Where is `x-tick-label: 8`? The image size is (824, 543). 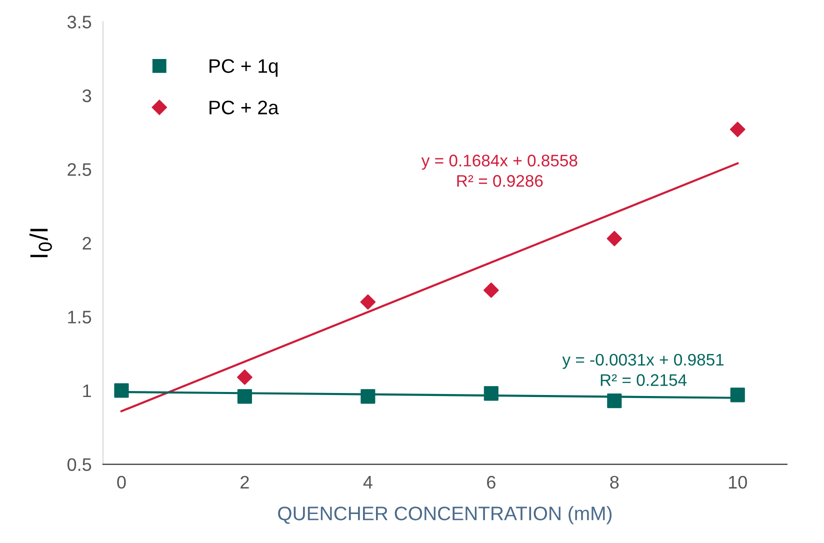 x-tick-label: 8 is located at coordinates (614, 482).